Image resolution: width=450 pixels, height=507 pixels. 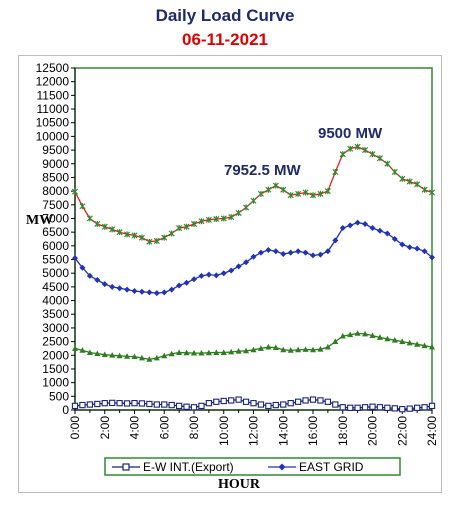 What do you see at coordinates (53, 82) in the screenshot?
I see `y-tick-label: 12000` at bounding box center [53, 82].